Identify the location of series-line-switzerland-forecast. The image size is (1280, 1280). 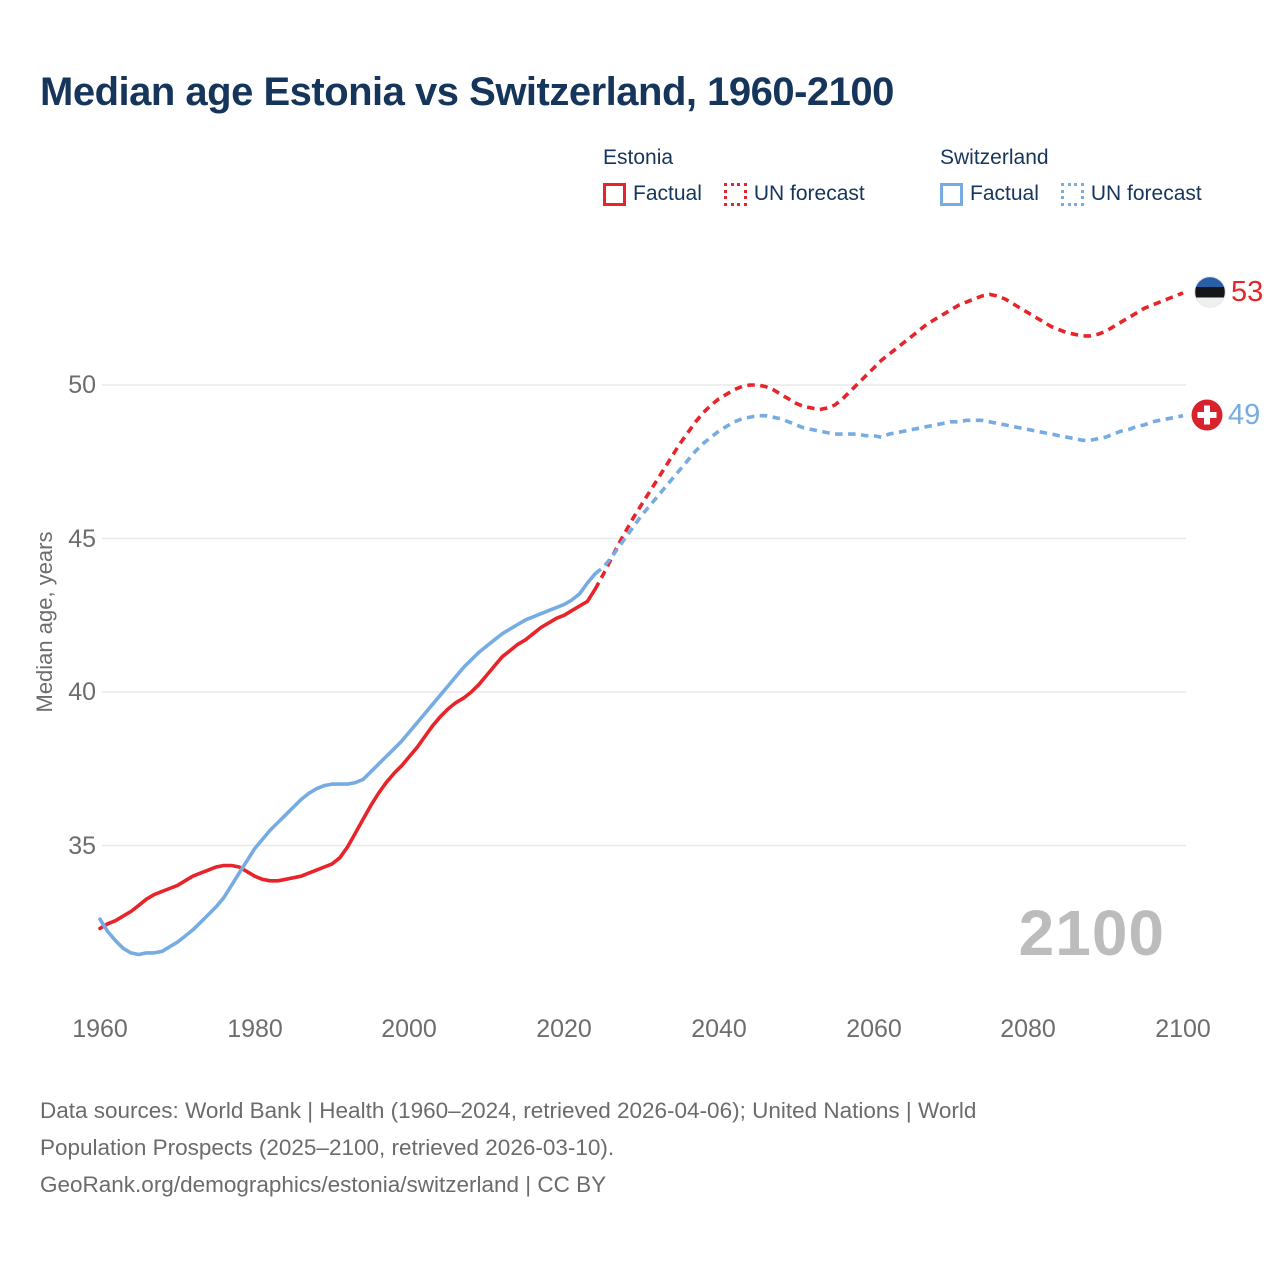
(888, 494).